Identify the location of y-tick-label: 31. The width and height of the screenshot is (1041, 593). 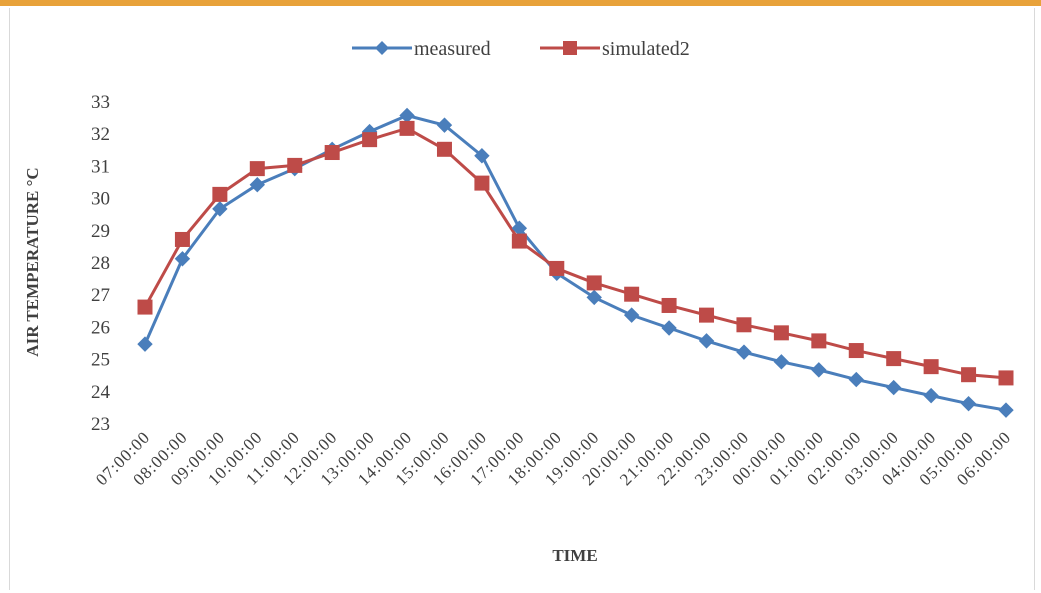
(100, 166).